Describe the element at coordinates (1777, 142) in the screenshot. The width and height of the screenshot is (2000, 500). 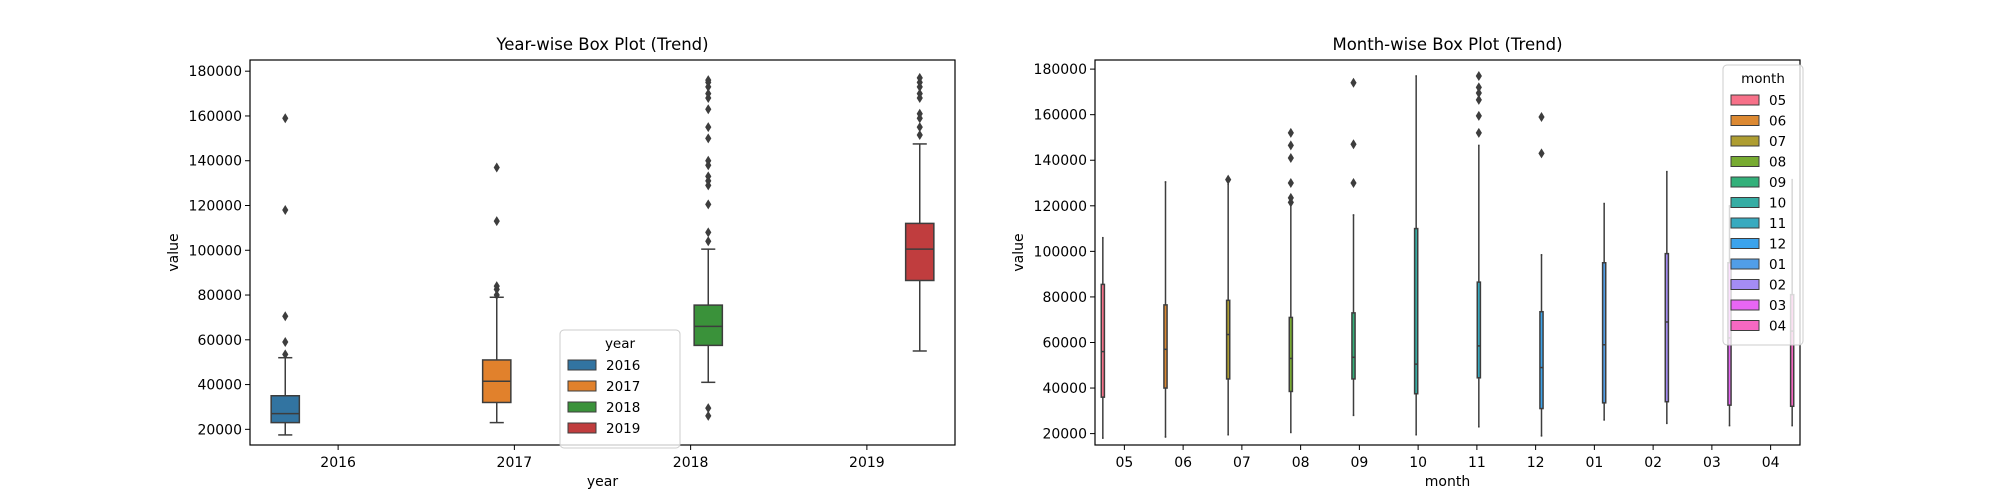
I see `legend-label: 07` at that location.